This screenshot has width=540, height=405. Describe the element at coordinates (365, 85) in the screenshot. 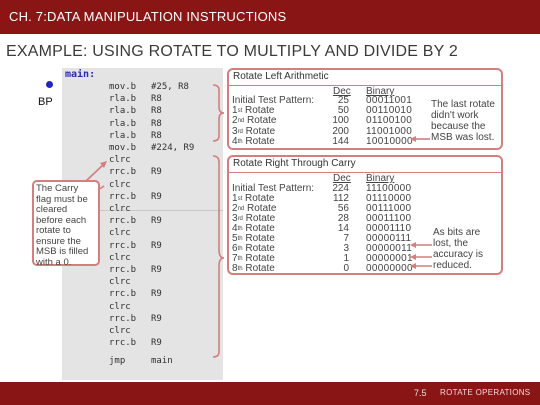

I see `rotate-left-separator` at that location.